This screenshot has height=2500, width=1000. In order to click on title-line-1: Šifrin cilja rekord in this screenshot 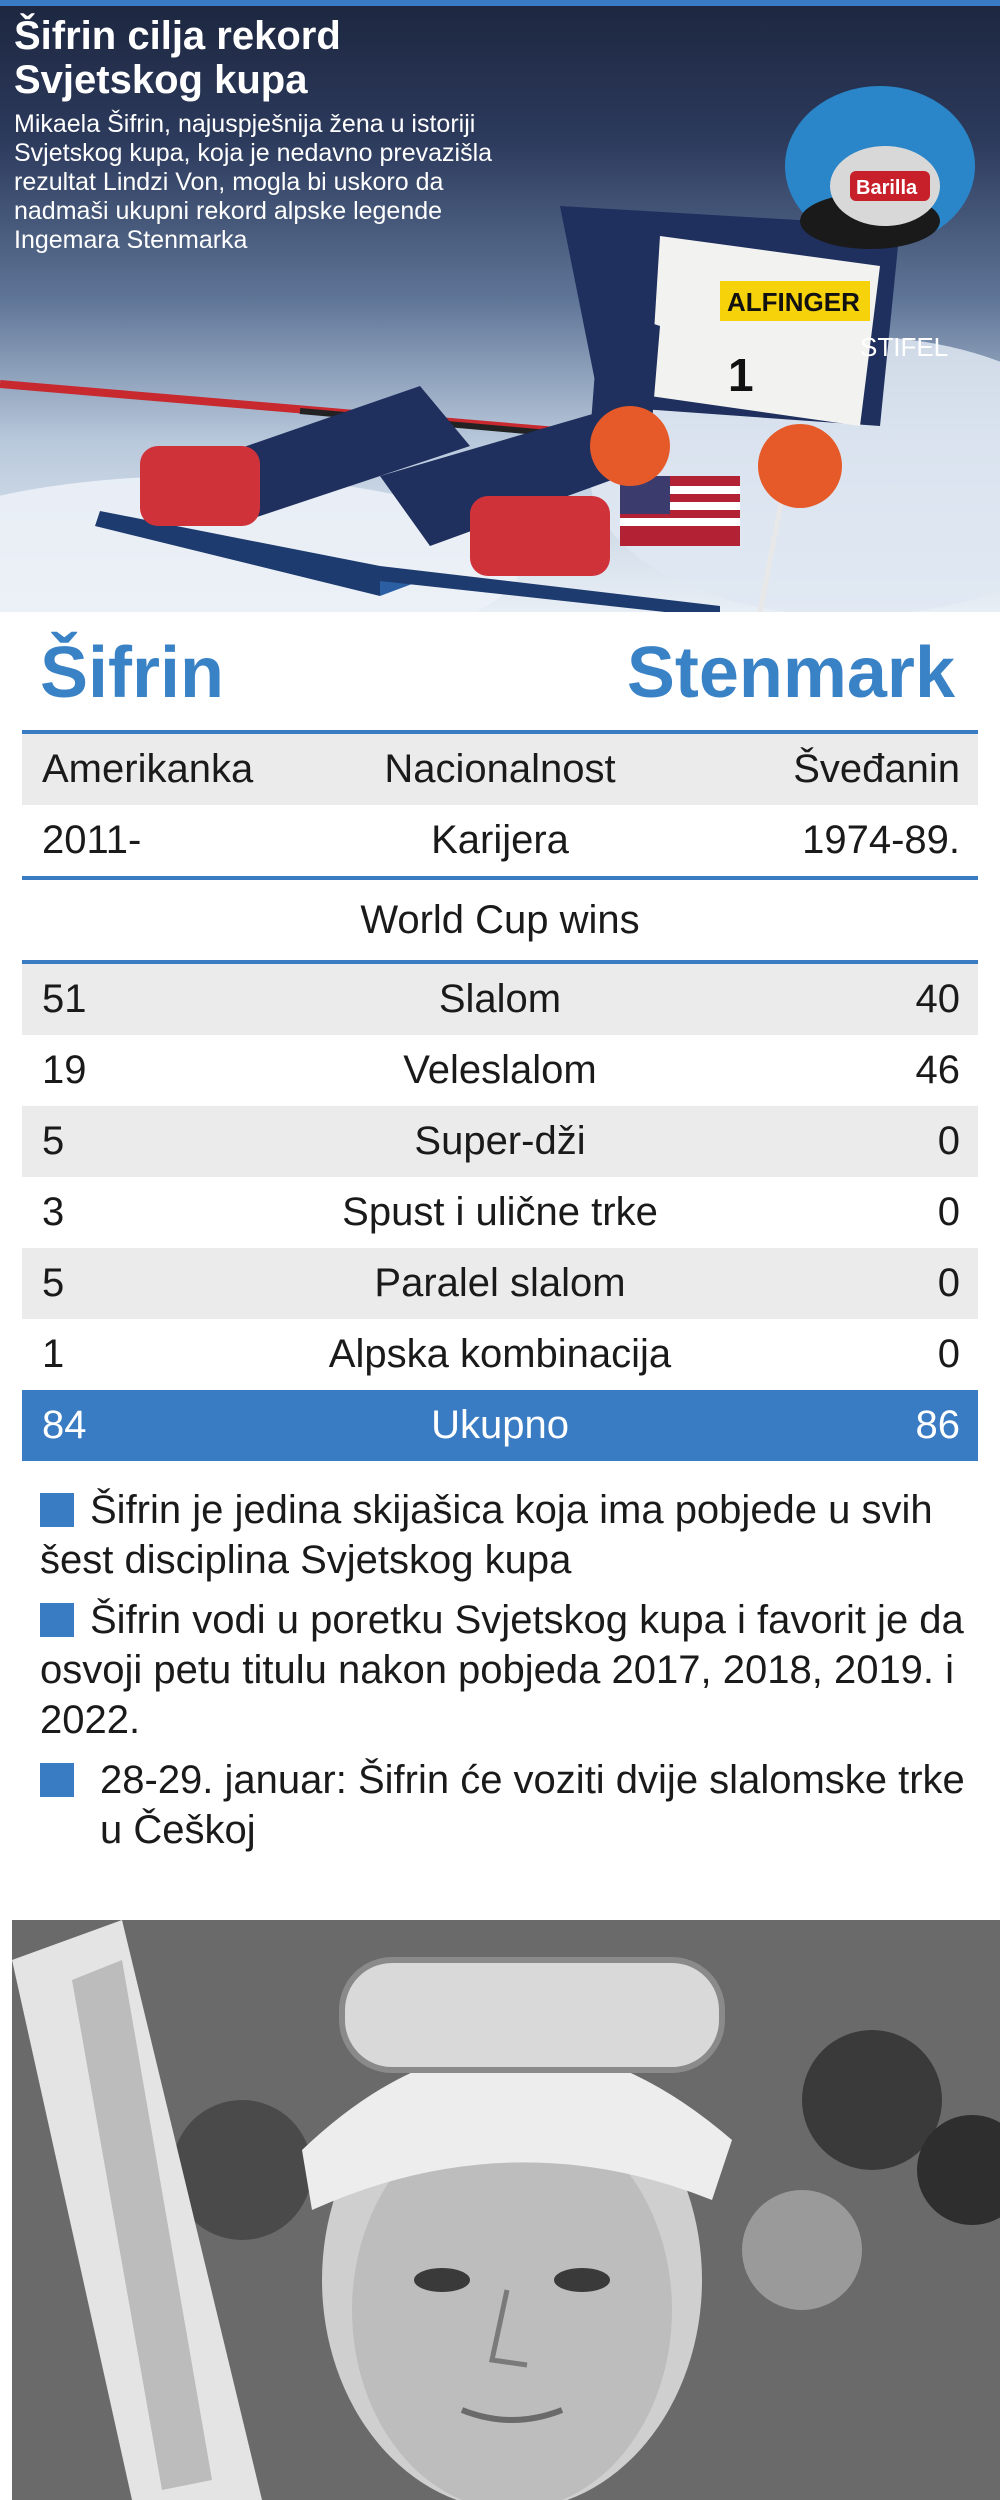, I will do `click(177, 36)`.